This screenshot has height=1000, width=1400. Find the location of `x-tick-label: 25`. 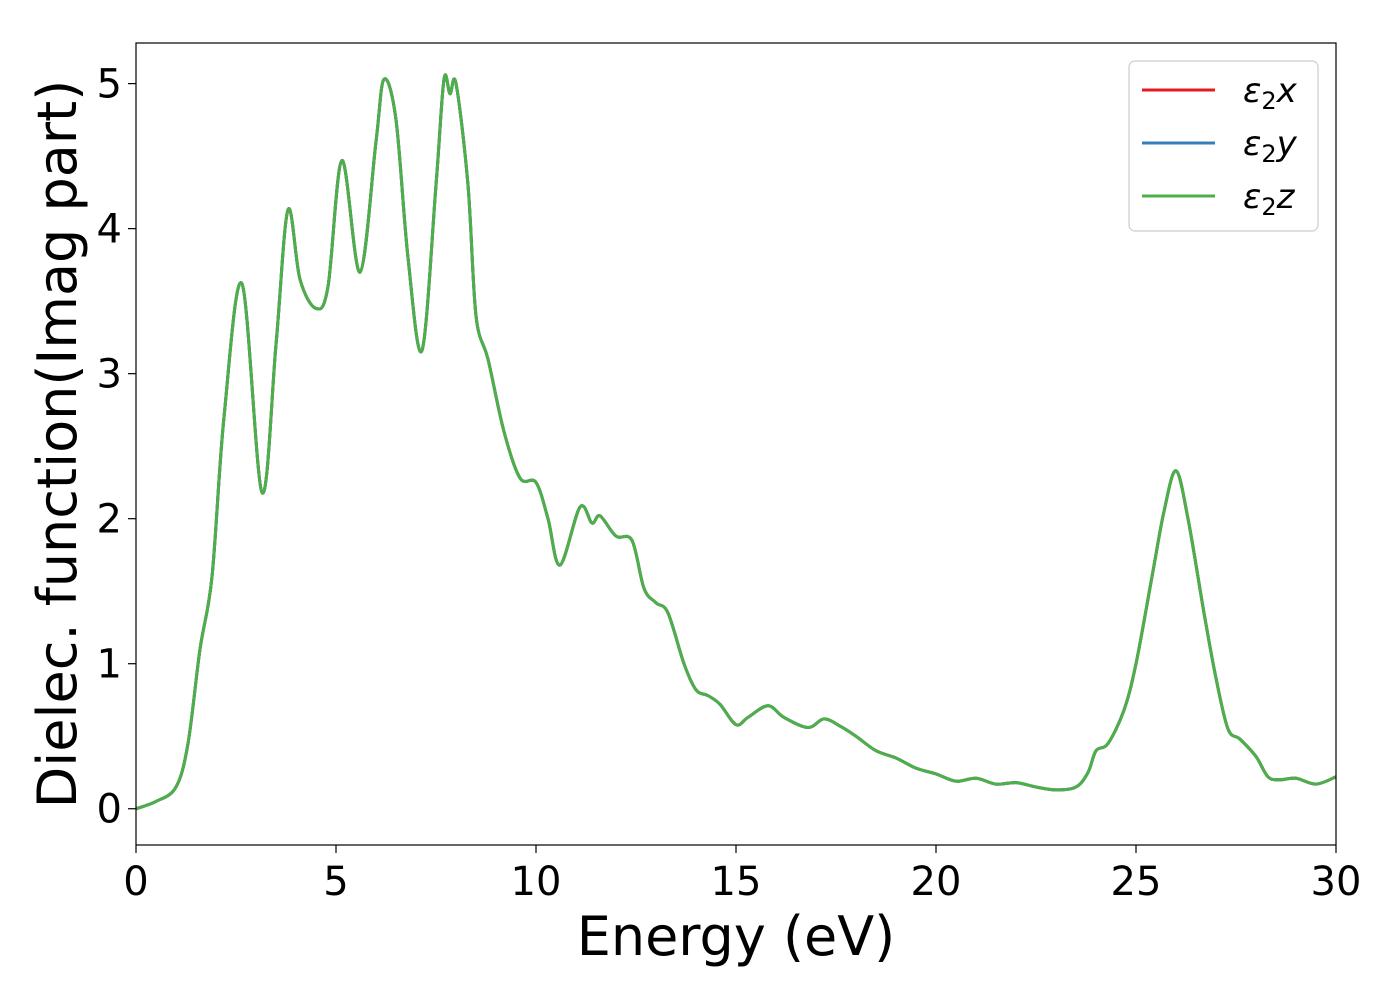

x-tick-label: 25 is located at coordinates (1136, 882).